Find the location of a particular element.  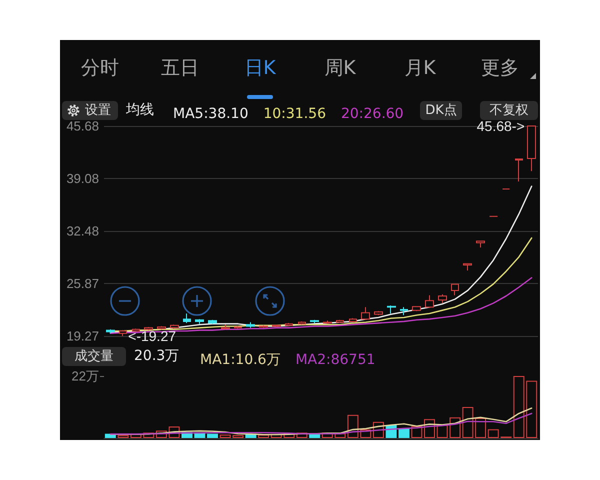

text: 均线 is located at coordinates (140, 110).